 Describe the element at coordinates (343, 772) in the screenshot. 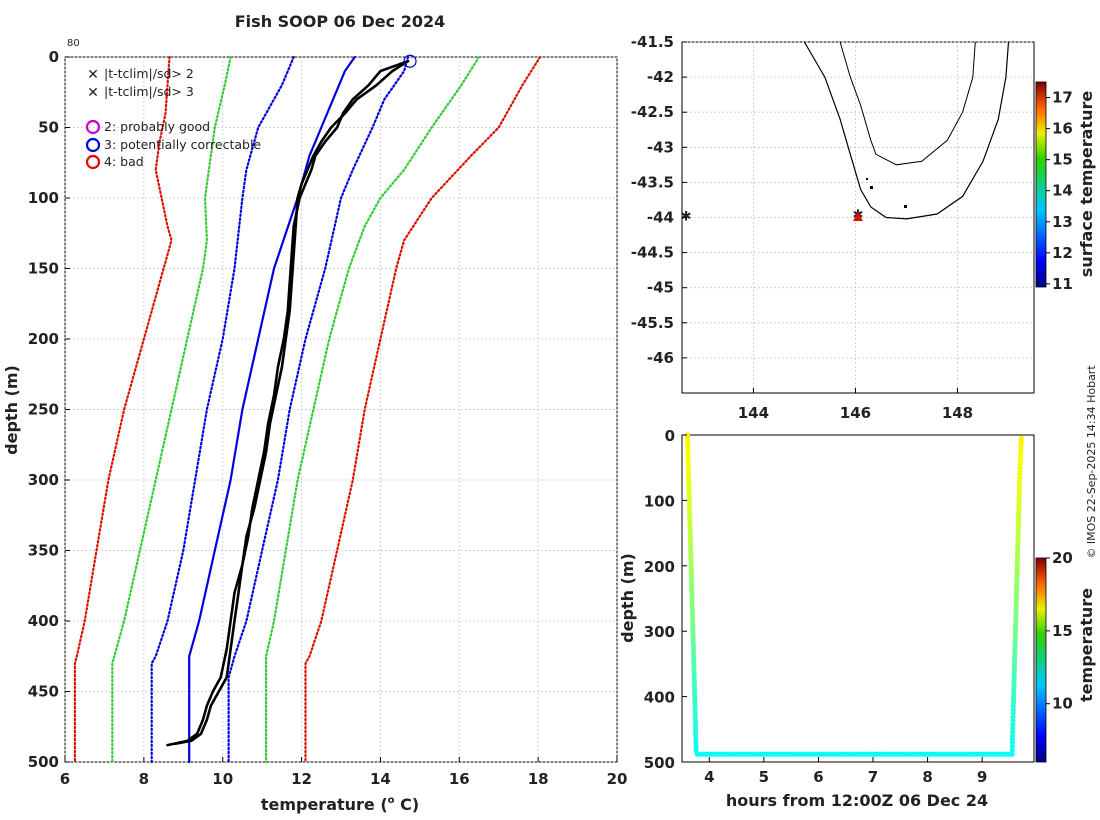

I see `profile-x-ticks: 6 8 10 12 14 16 18 20` at that location.